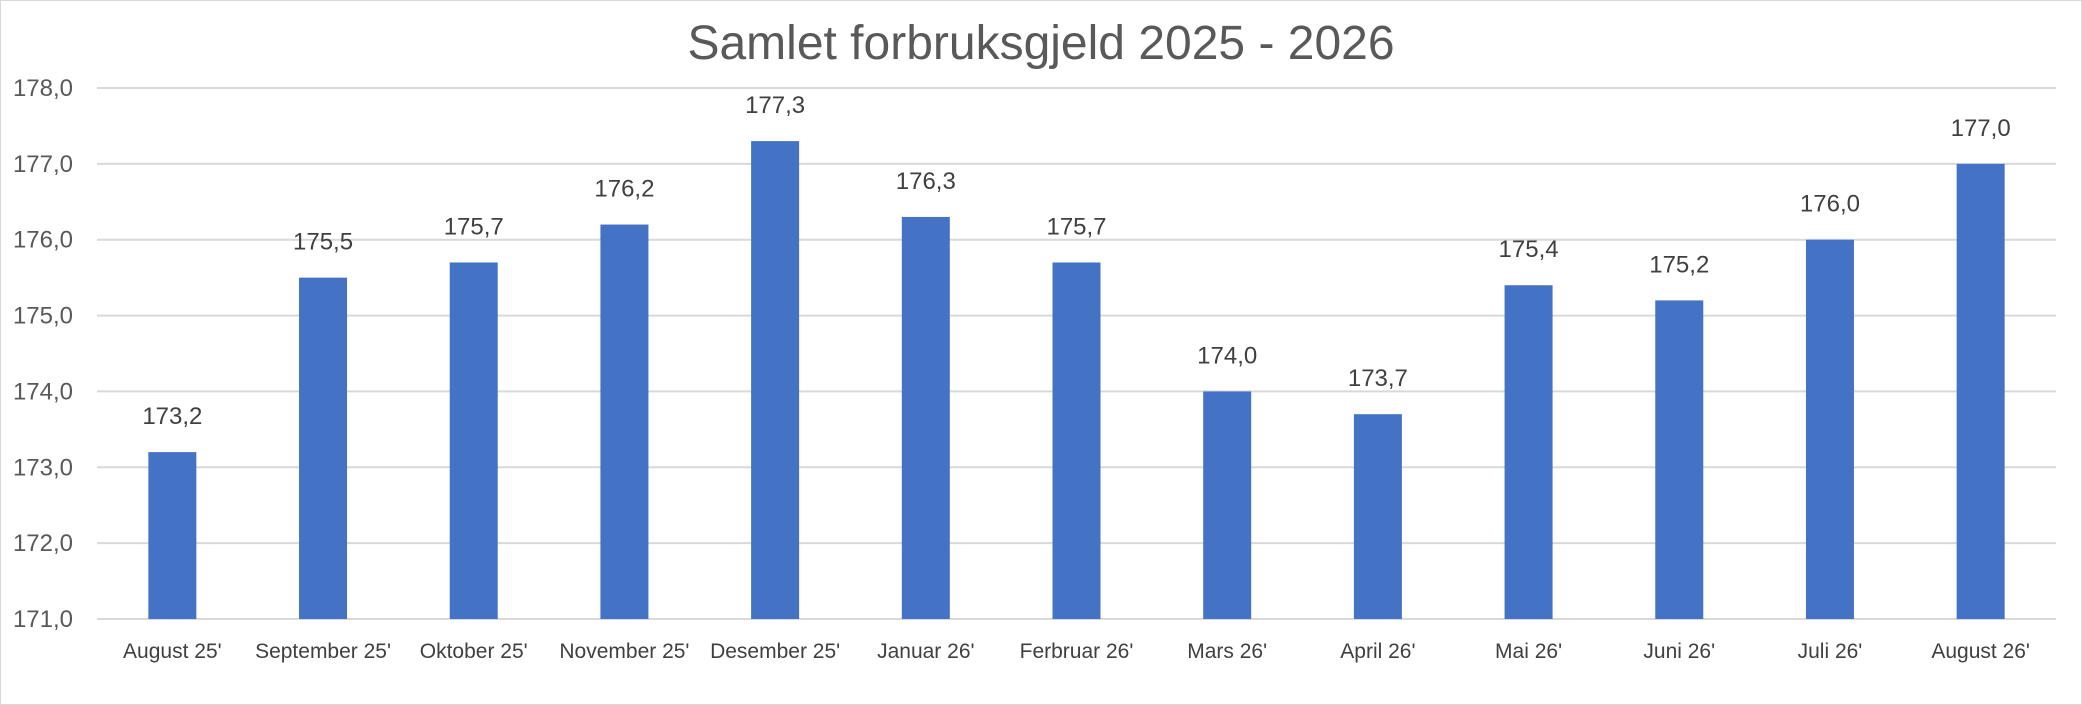 The image size is (2082, 705). What do you see at coordinates (323, 242) in the screenshot?
I see `data-label: 175,5` at bounding box center [323, 242].